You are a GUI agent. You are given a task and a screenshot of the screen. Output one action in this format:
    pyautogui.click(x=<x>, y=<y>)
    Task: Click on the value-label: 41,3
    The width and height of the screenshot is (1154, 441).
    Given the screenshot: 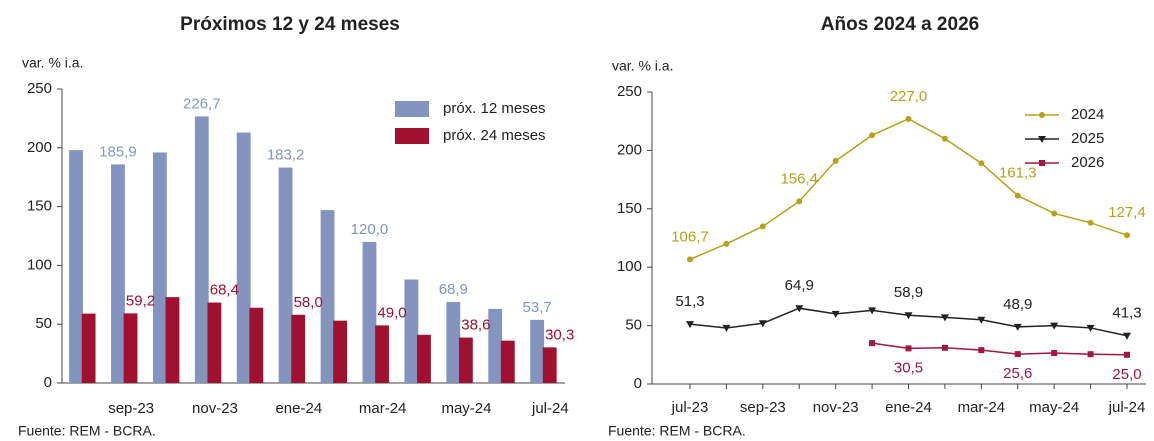 What is the action you would take?
    pyautogui.click(x=1126, y=313)
    